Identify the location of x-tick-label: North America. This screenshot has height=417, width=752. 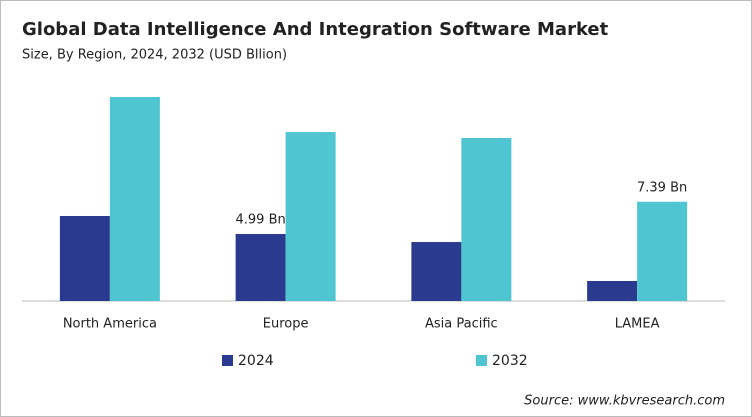
(110, 324).